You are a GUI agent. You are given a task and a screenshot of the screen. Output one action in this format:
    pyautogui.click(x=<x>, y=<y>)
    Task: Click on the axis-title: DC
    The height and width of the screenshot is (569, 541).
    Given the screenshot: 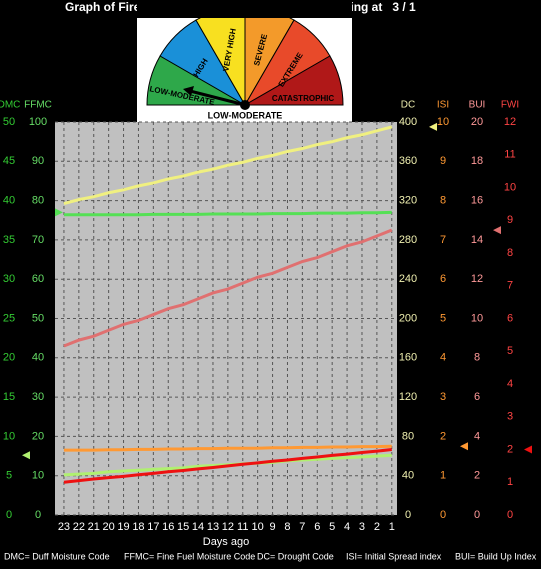 What is the action you would take?
    pyautogui.click(x=408, y=105)
    